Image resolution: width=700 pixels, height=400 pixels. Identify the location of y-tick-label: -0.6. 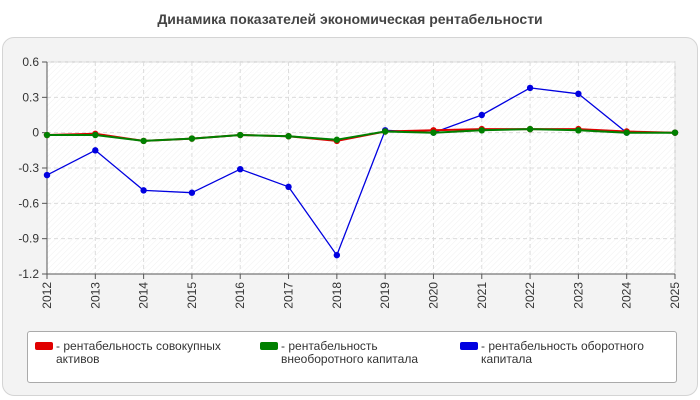
(28, 203).